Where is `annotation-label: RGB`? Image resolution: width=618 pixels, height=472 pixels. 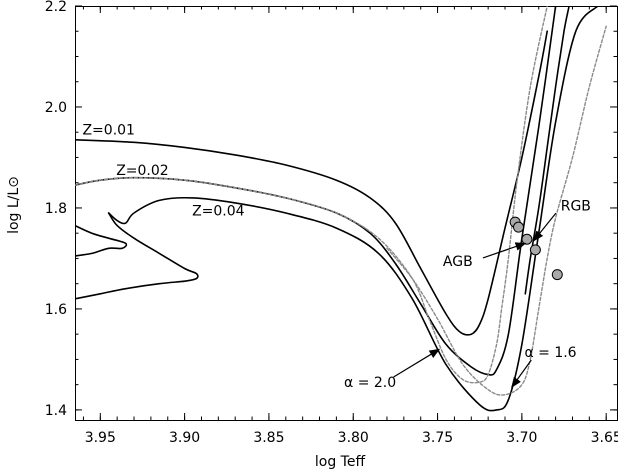 annotation-label: RGB is located at coordinates (576, 206).